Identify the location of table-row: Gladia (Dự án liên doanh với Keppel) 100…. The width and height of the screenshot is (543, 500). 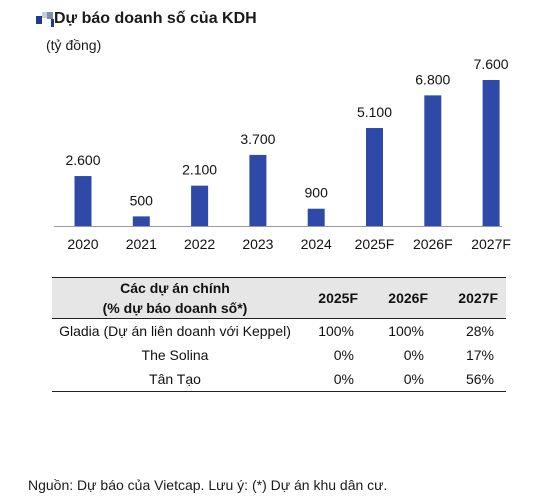
(279, 331).